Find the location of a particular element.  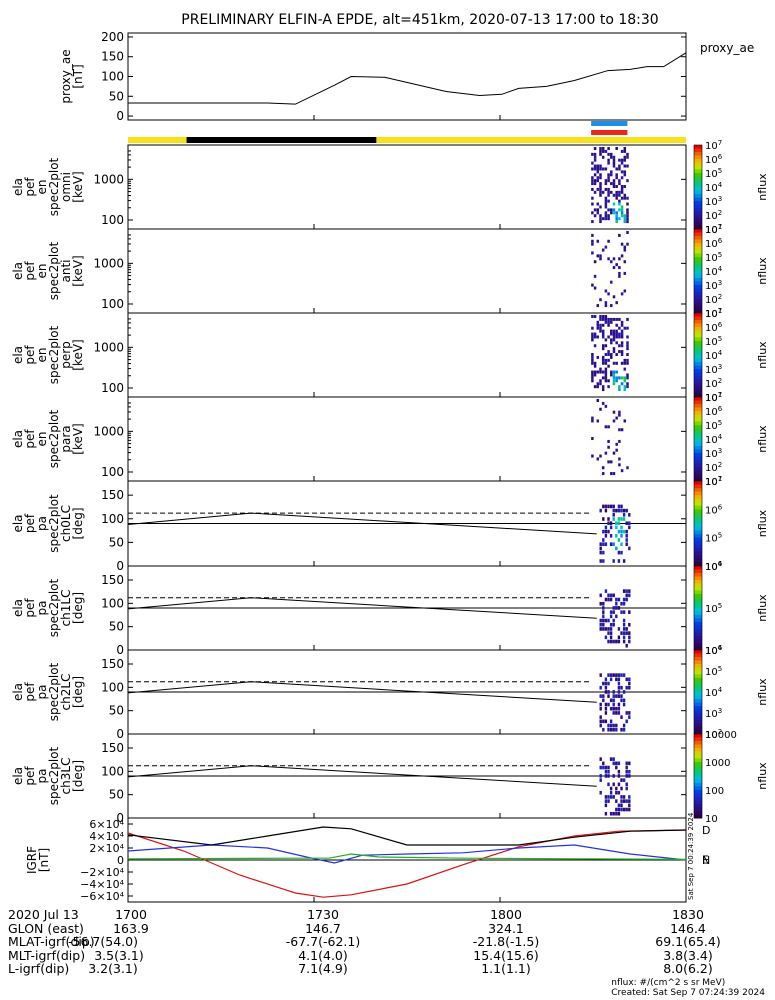

axis-label-line: ela is located at coordinates (18, 608).